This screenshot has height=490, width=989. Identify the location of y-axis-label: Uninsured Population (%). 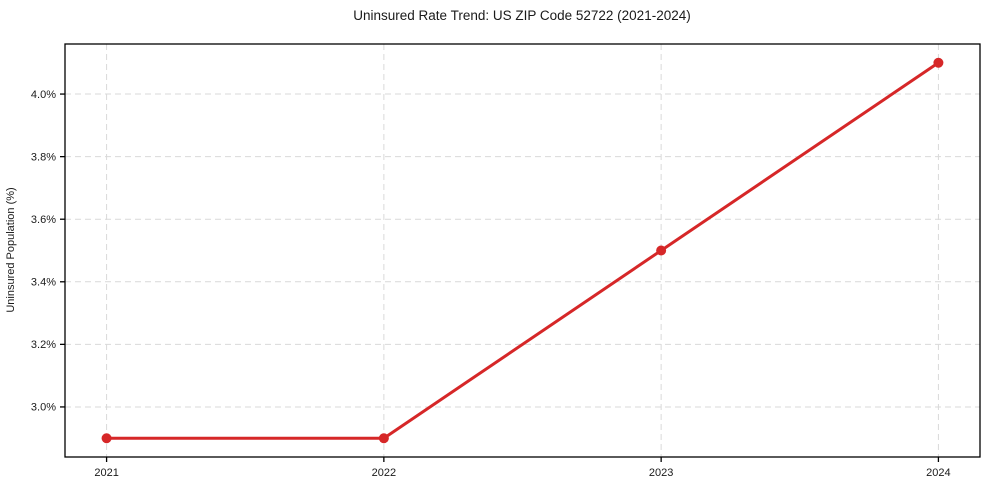
(11, 249).